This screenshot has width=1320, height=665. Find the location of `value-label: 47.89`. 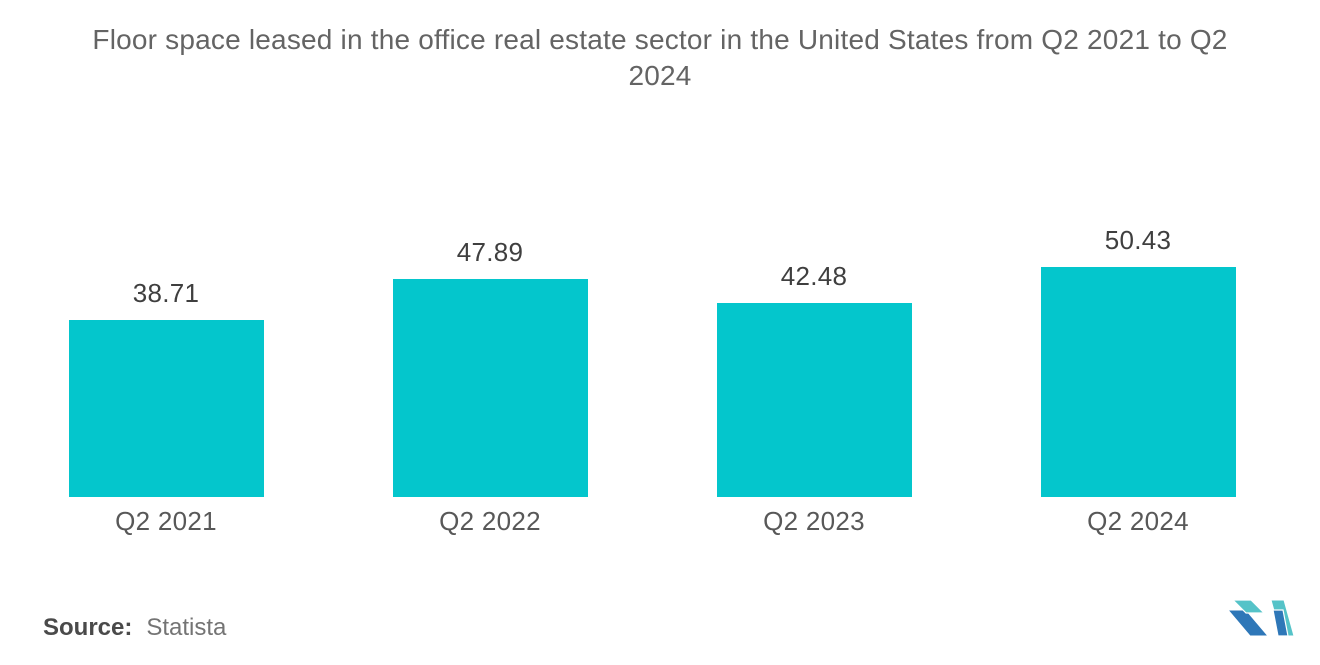

value-label: 47.89 is located at coordinates (490, 252).